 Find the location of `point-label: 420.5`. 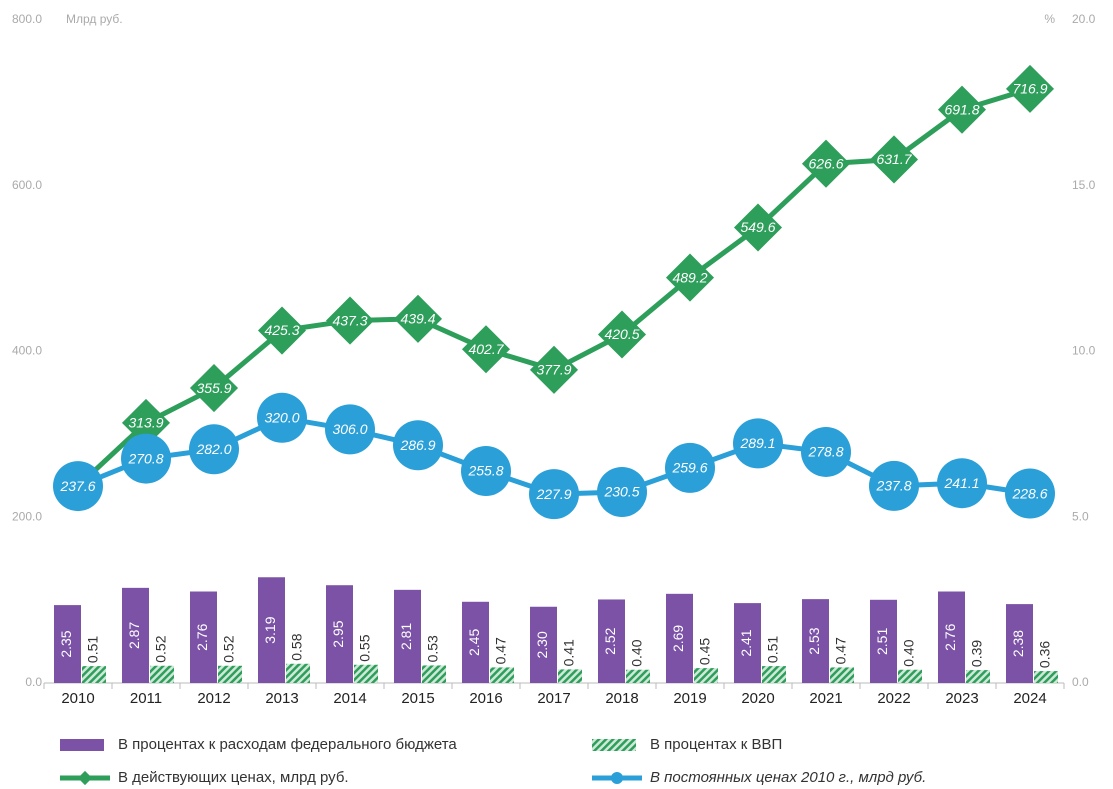

point-label: 420.5 is located at coordinates (621, 334).